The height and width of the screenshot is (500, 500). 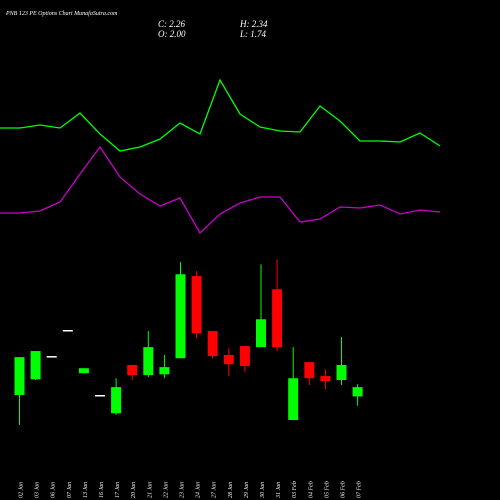 What do you see at coordinates (231, 490) in the screenshot?
I see `x-tick-label: 28 Jan` at bounding box center [231, 490].